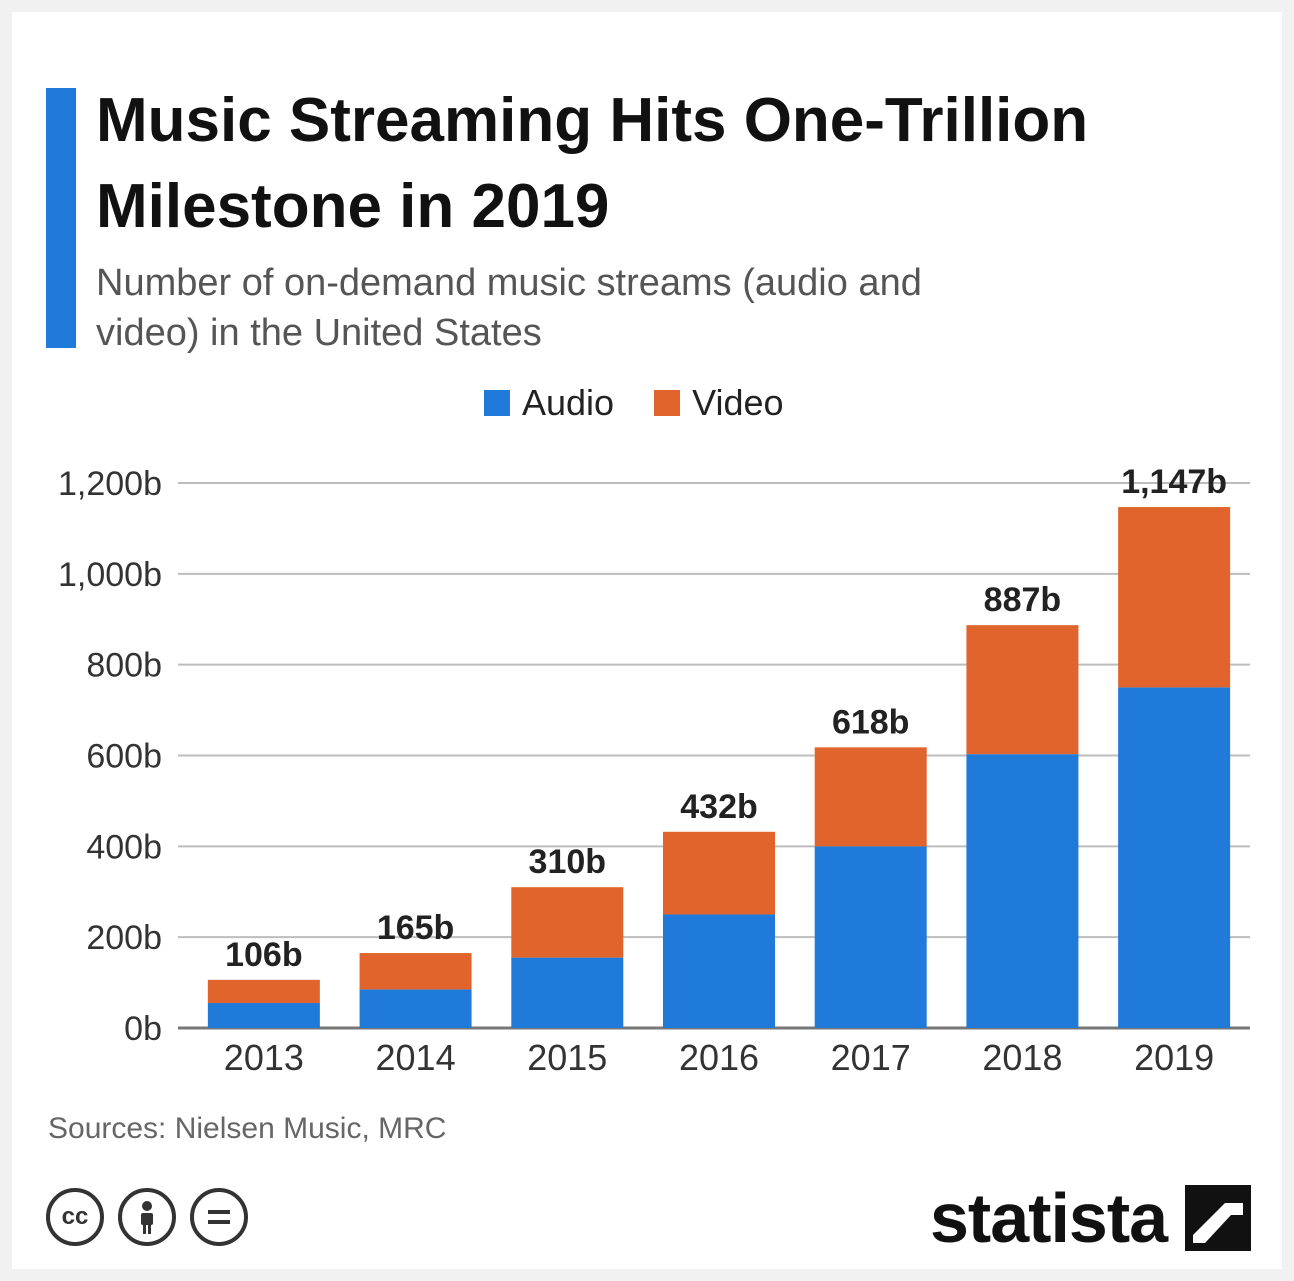  Describe the element at coordinates (124, 666) in the screenshot. I see `y-tick-label: 800b` at that location.